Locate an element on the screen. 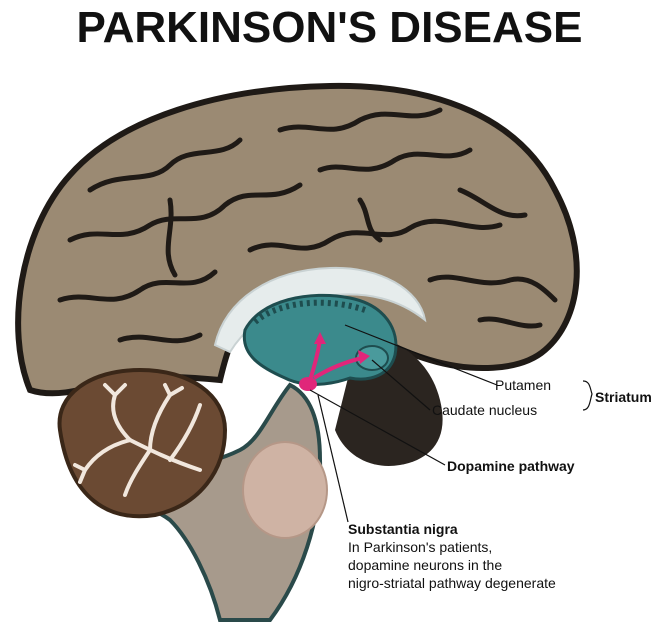 This screenshot has width=659, height=640. cerebellum is located at coordinates (142, 443).